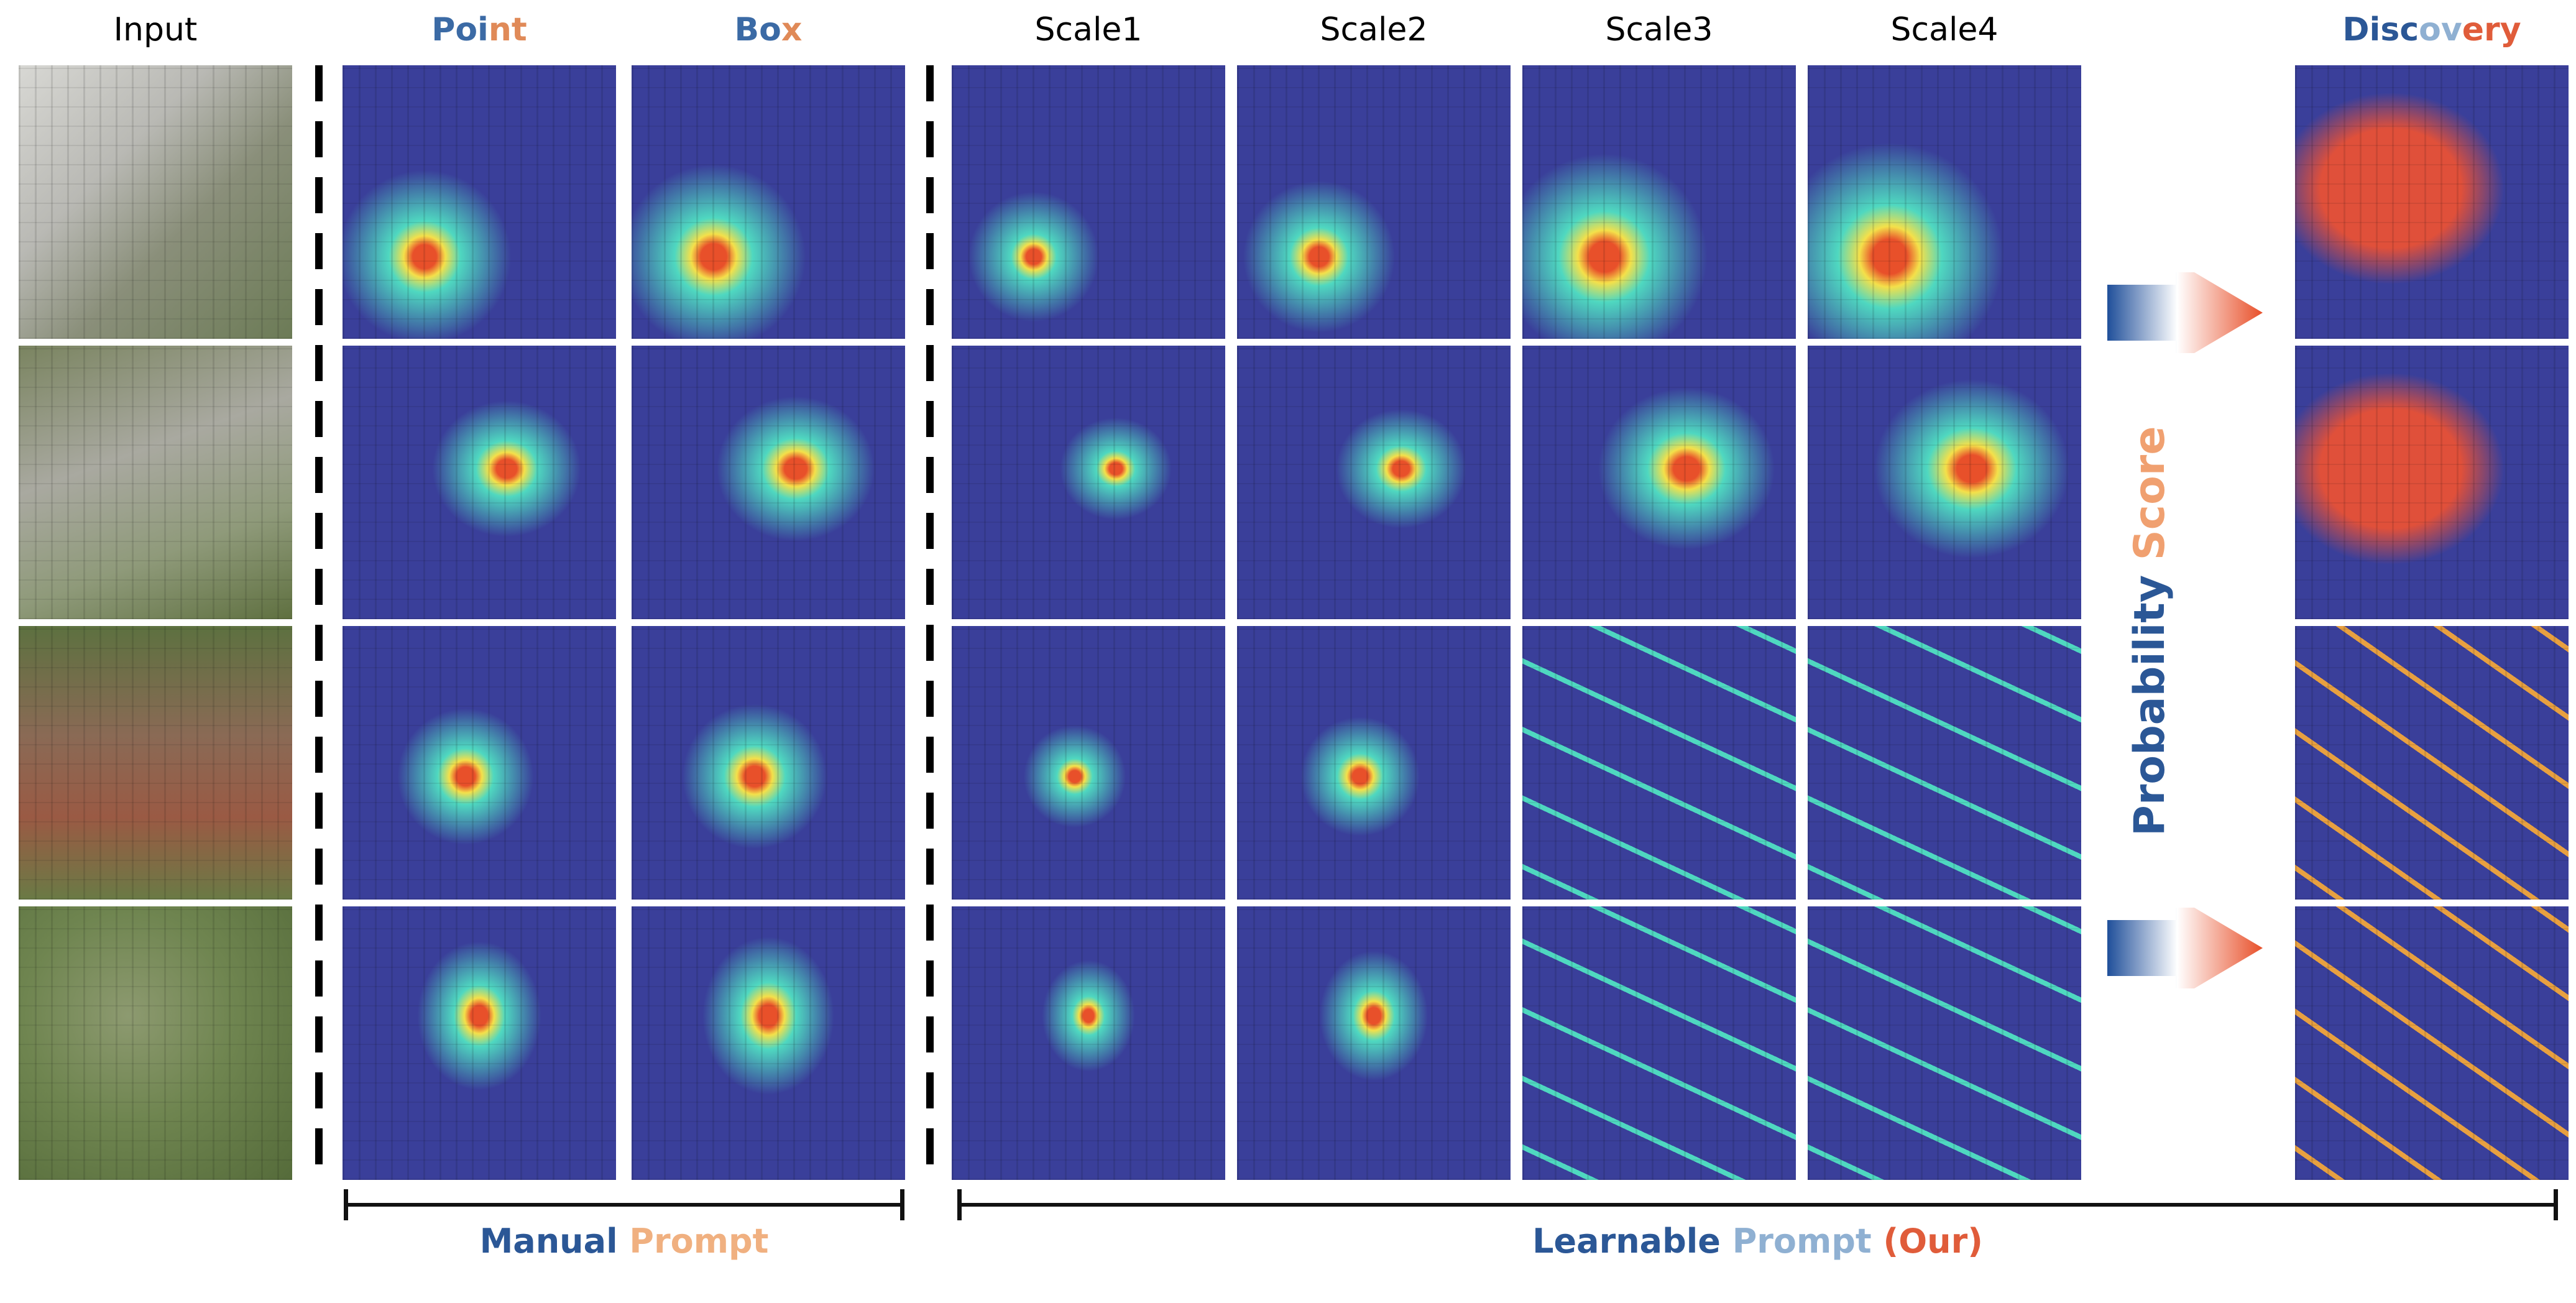 The width and height of the screenshot is (2576, 1303). I want to click on learnable-prompt-bracket, so click(1757, 1204).